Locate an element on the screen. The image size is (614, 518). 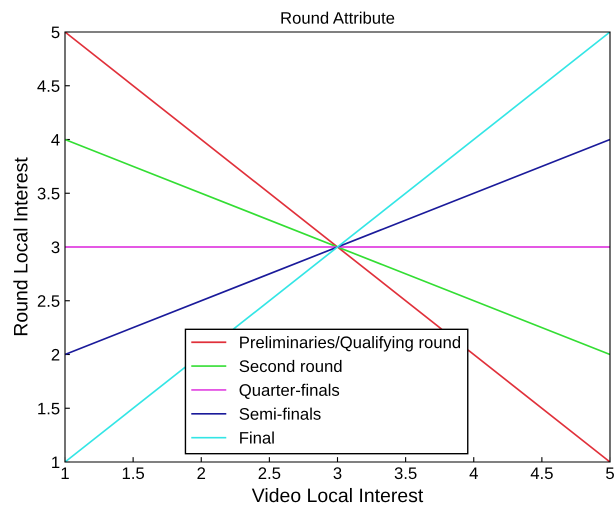
y-tick-label: 1 is located at coordinates (56, 462).